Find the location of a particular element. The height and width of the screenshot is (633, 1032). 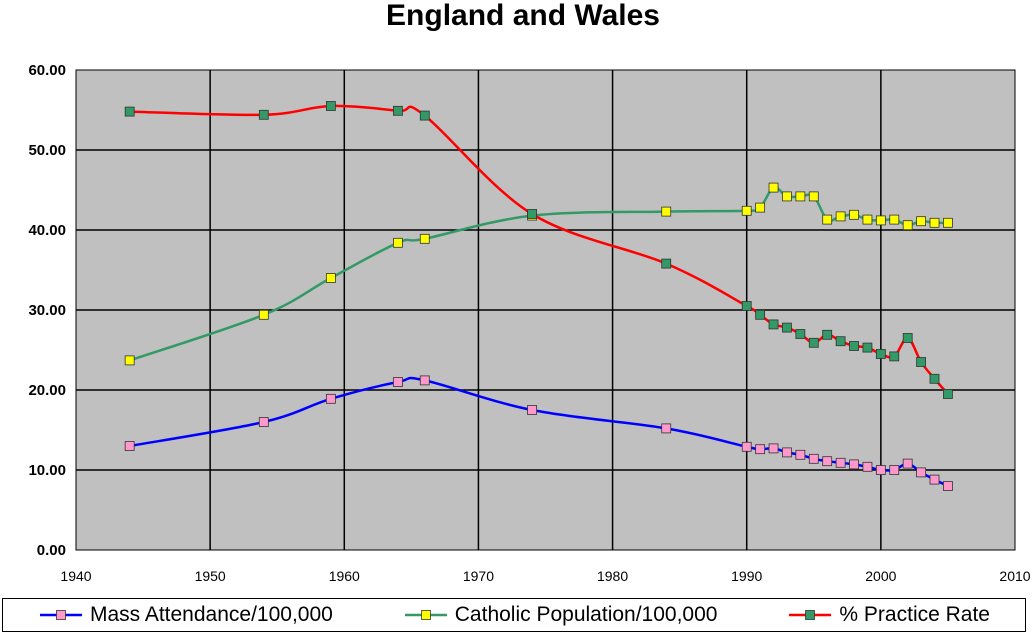

x-tick-label: 1960 is located at coordinates (344, 576).